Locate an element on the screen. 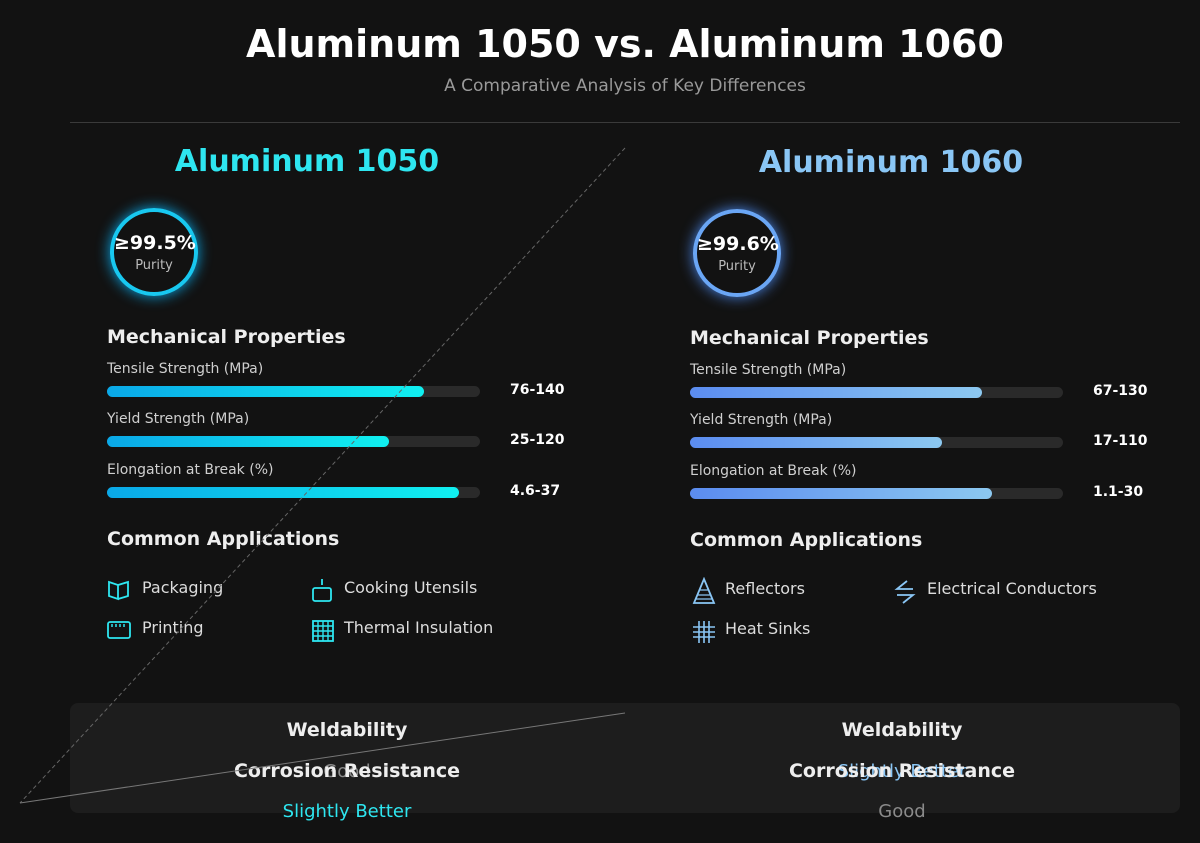 The height and width of the screenshot is (843, 1200). application: Heat Sinks is located at coordinates (768, 628).